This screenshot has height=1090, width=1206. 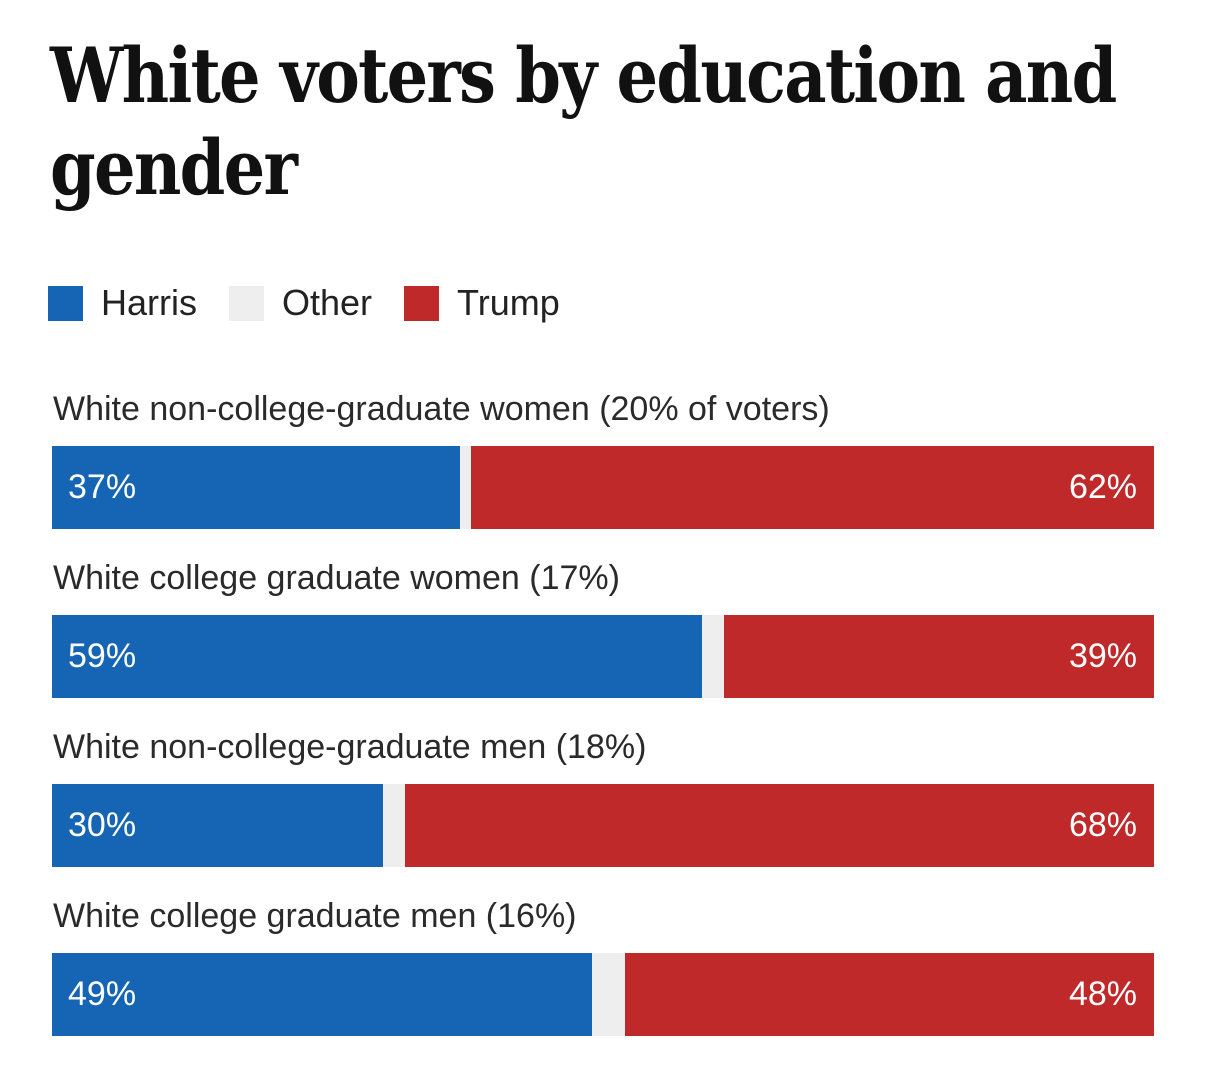 I want to click on legend: Harris Other Trump, so click(x=320, y=303).